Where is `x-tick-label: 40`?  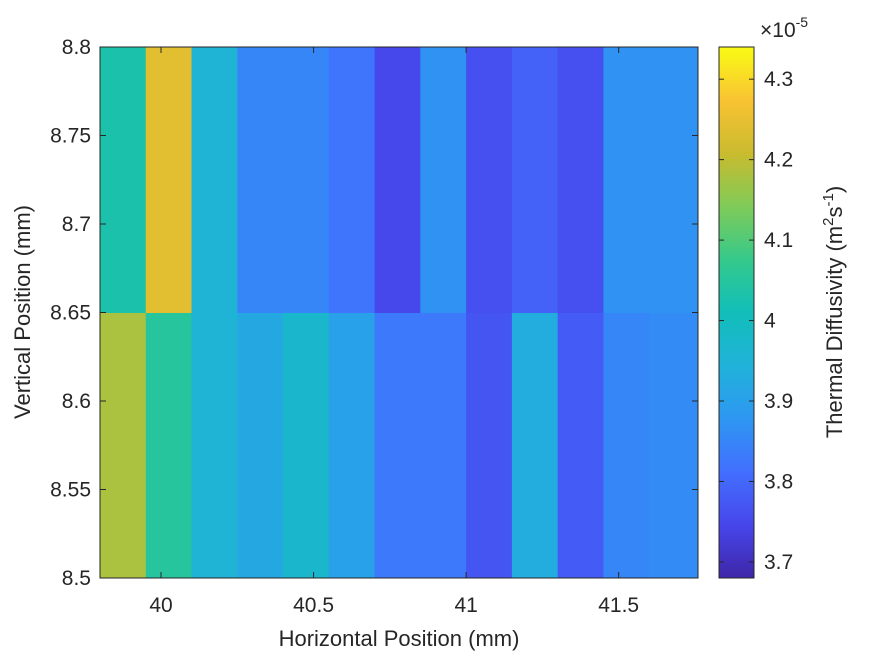
x-tick-label: 40 is located at coordinates (160, 605).